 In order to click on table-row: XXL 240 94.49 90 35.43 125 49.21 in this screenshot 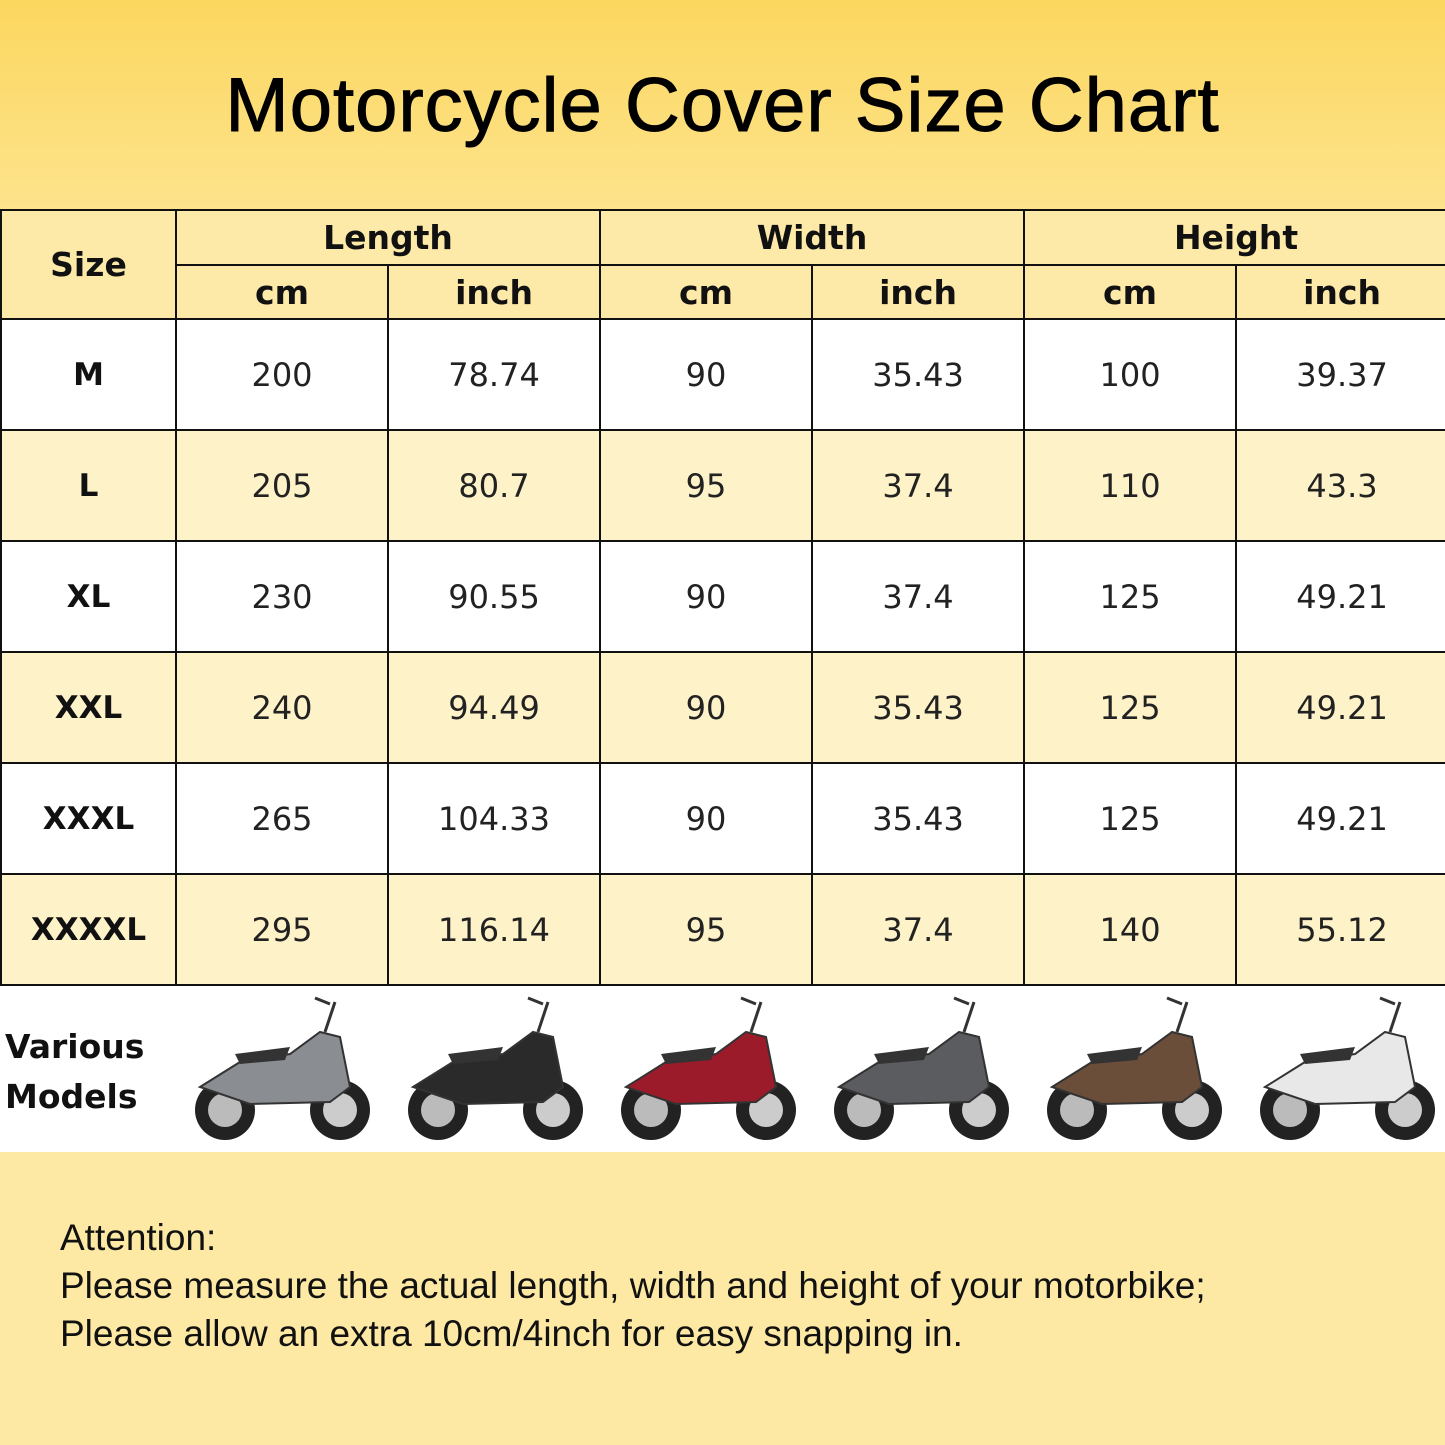, I will do `click(722, 707)`.